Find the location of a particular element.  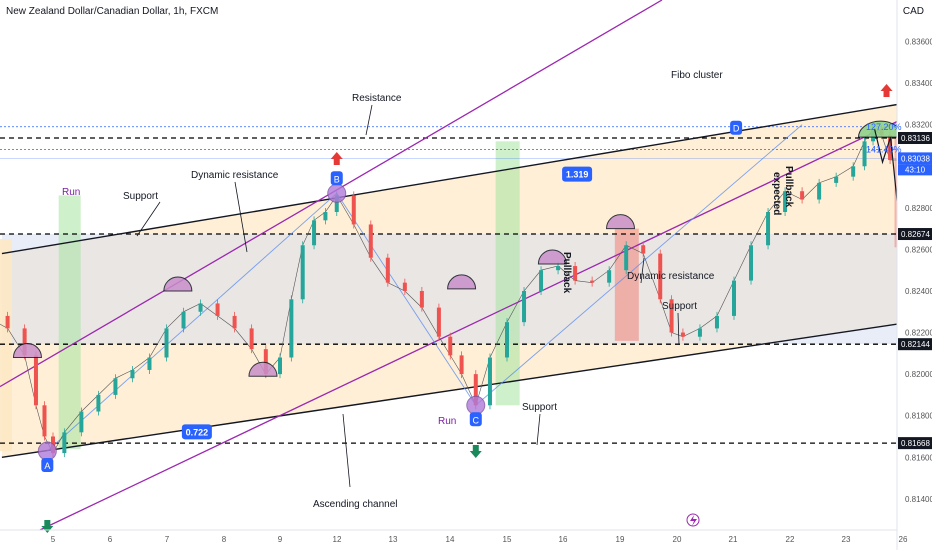

run-zone-right is located at coordinates (507, 273).